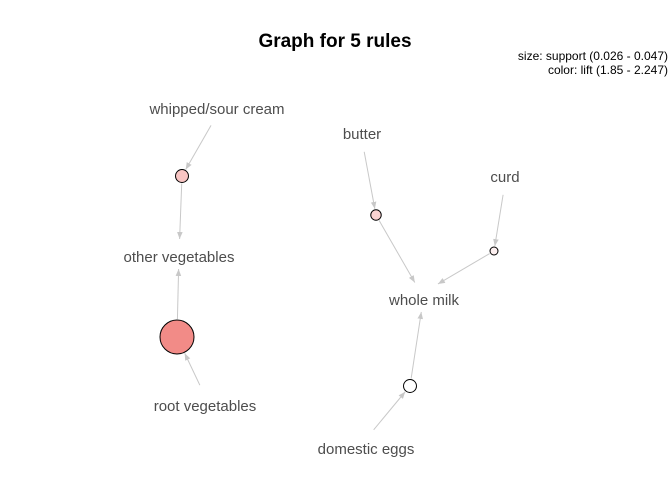 The image size is (672, 480). Describe the element at coordinates (366, 449) in the screenshot. I see `item-label-domestic-eggs: domestic eggs` at that location.